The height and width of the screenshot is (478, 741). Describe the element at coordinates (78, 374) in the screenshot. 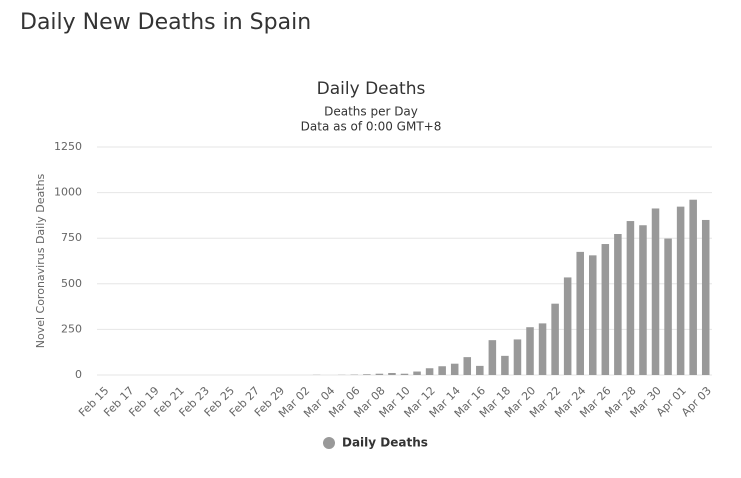

I see `y-tick-label: 0` at that location.